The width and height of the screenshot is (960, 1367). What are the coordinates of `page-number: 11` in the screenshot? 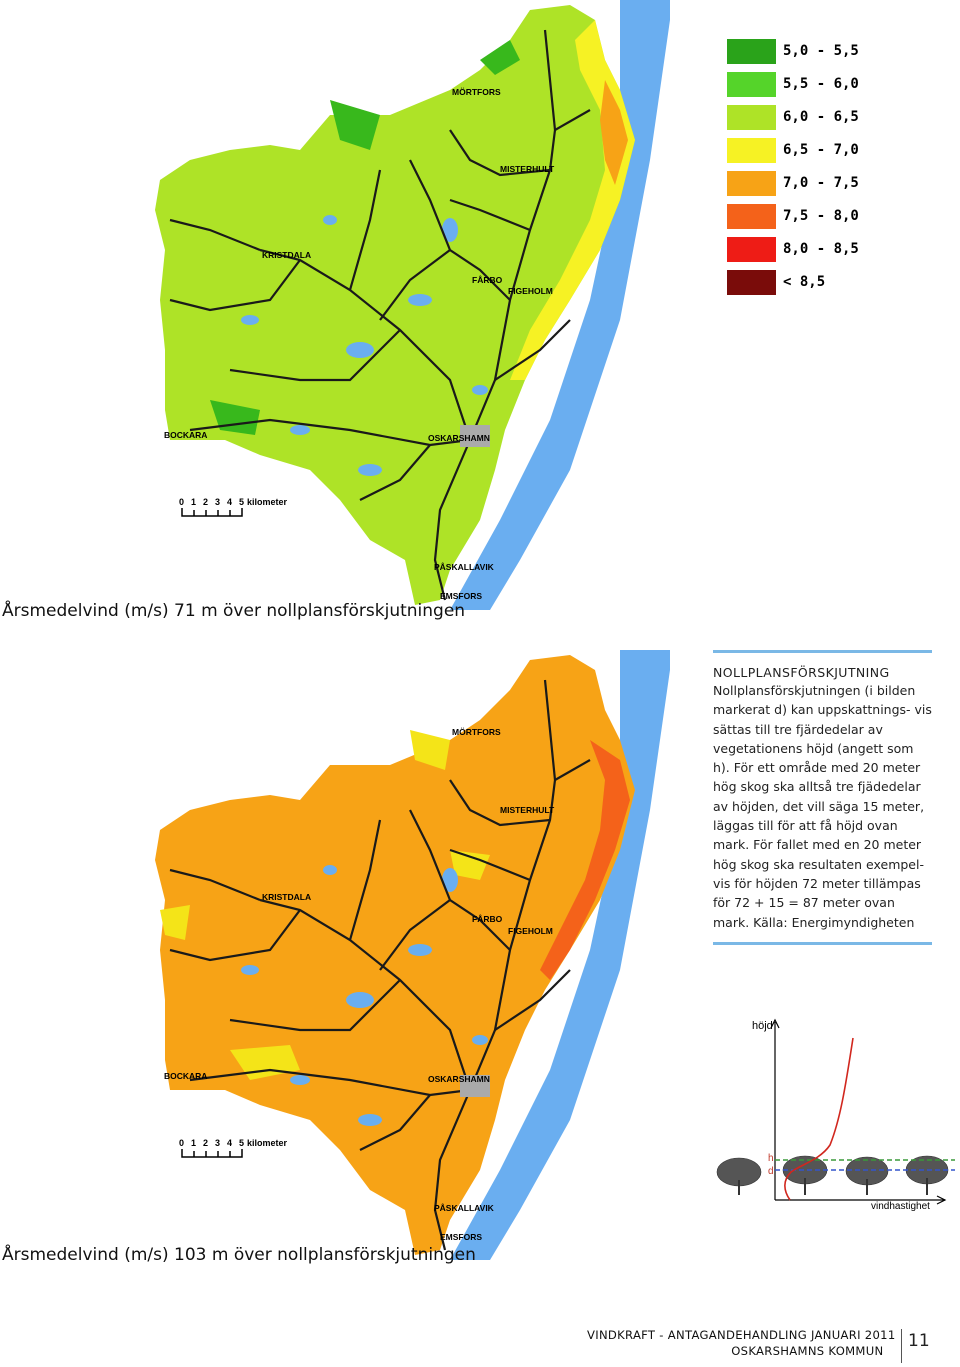 It's located at (919, 1341).